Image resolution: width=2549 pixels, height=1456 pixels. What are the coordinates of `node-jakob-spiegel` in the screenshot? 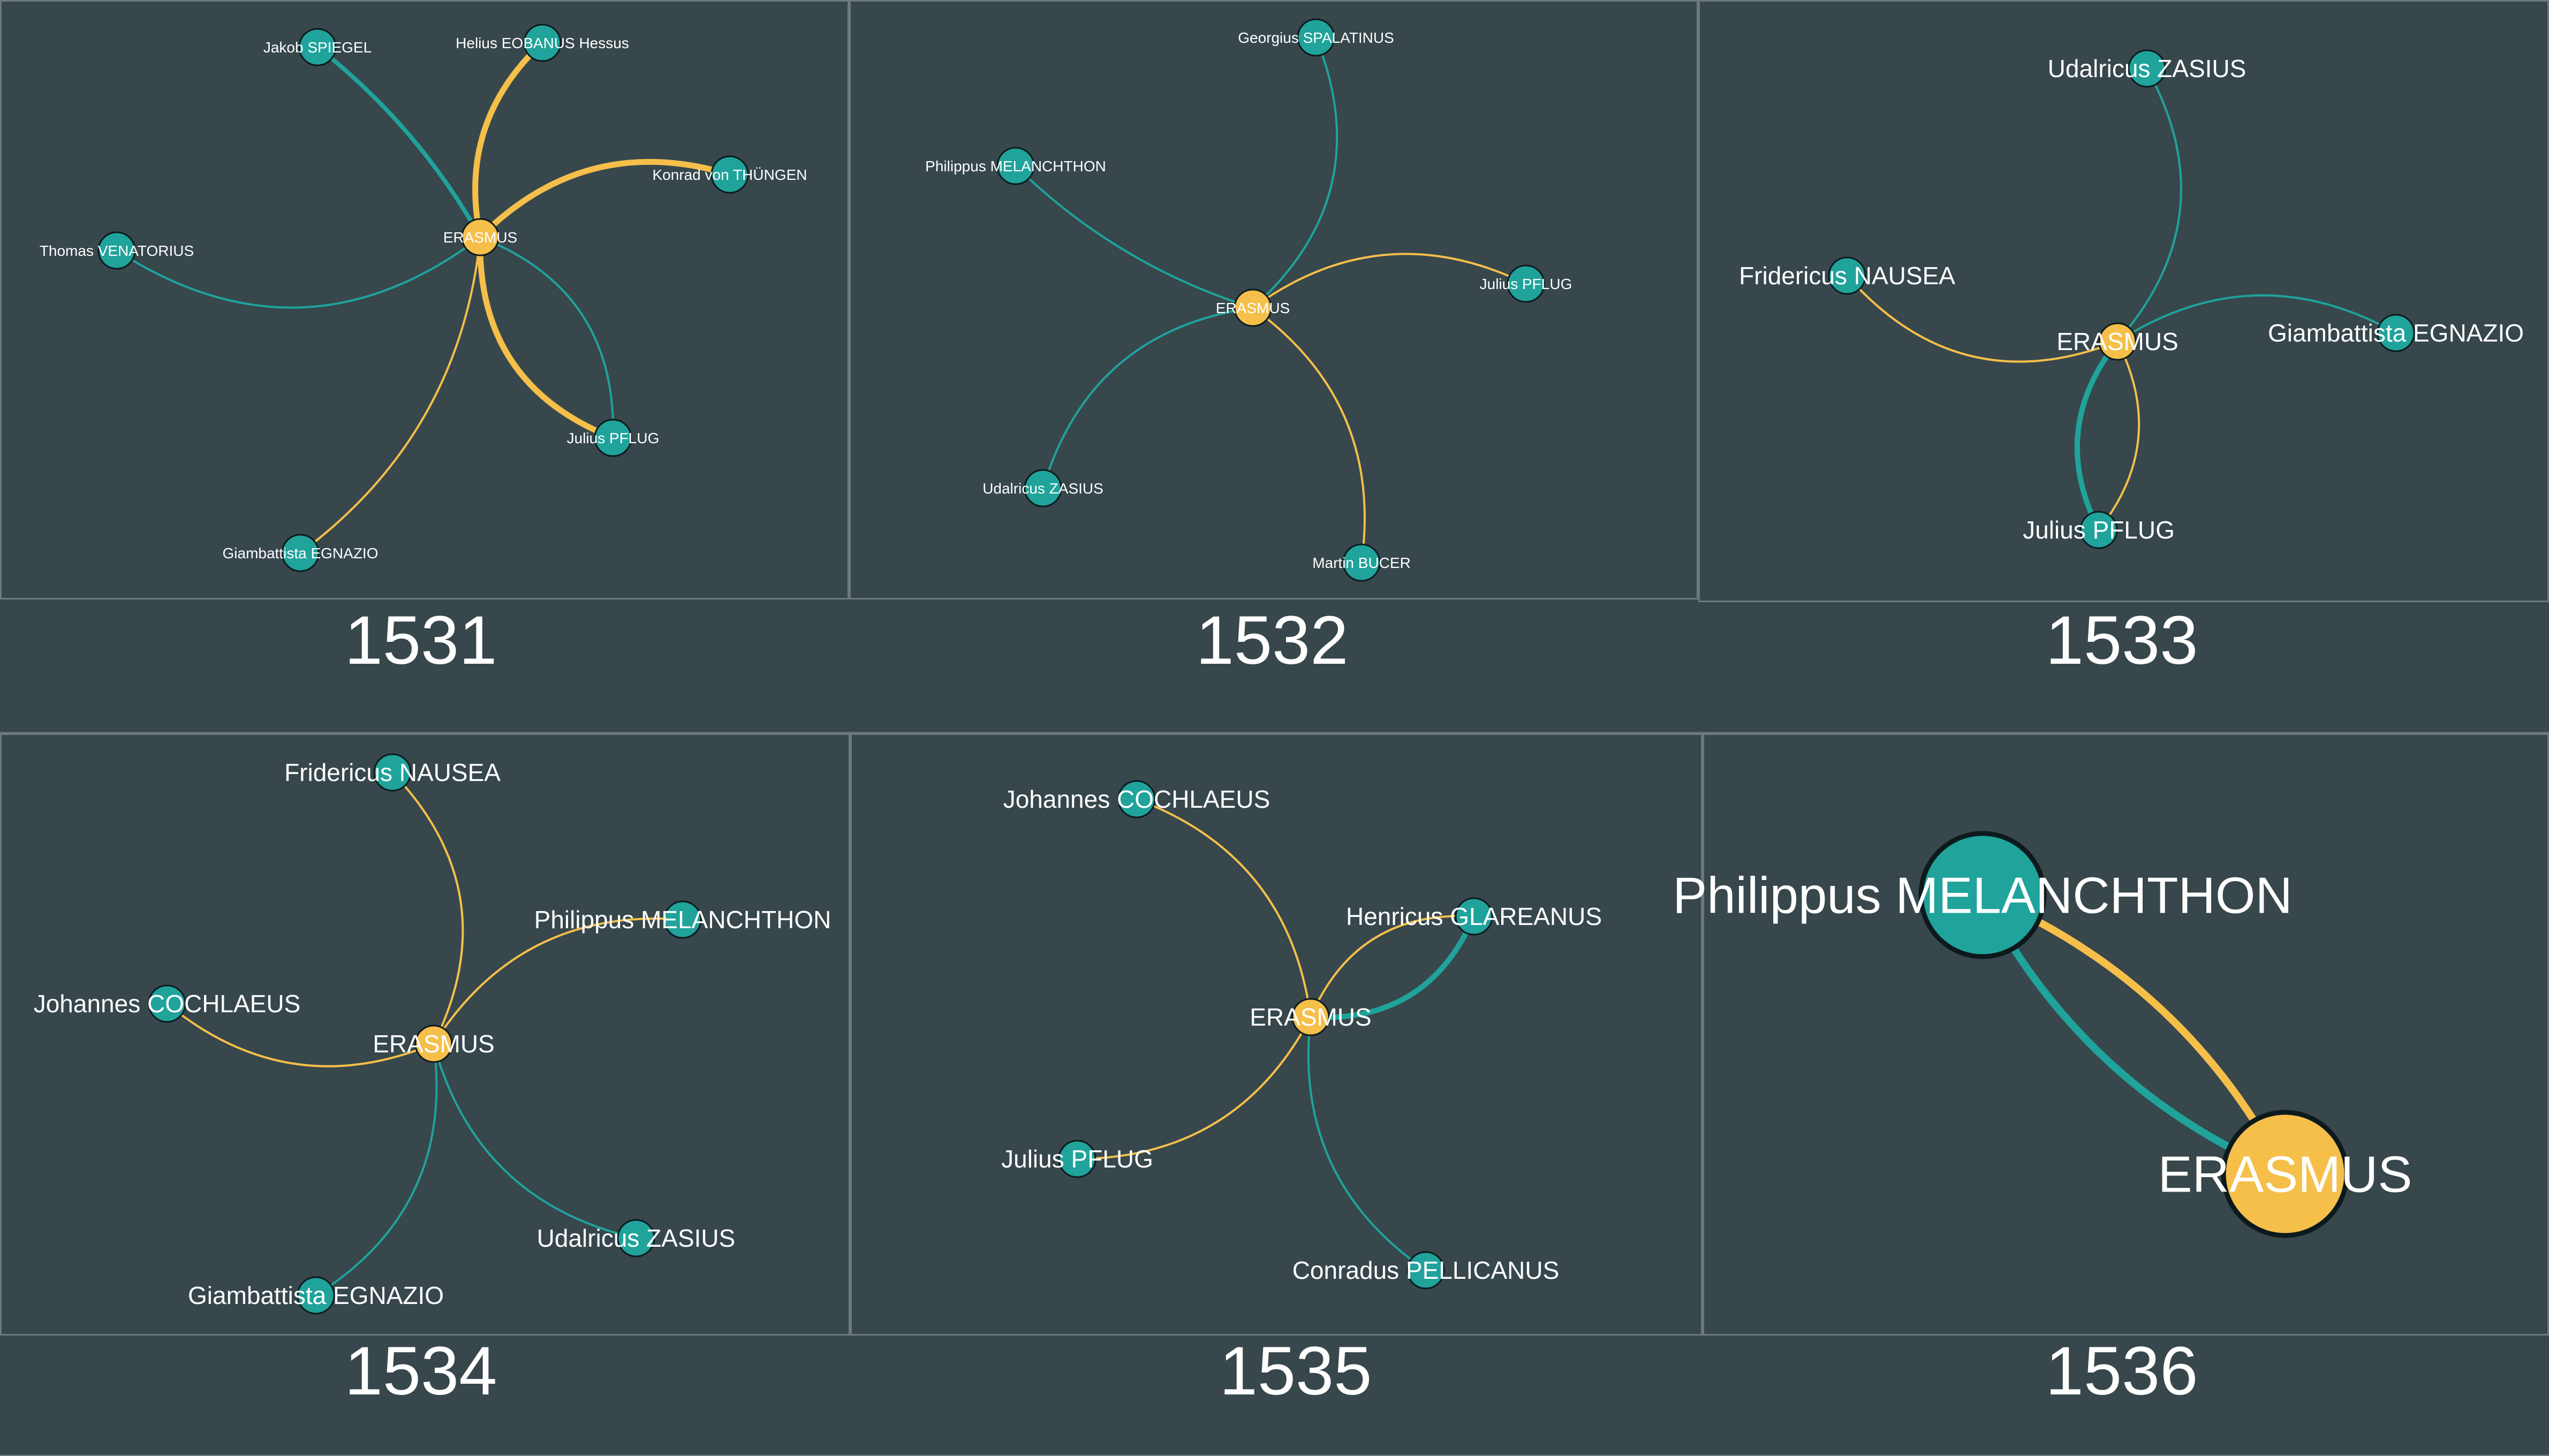 It's located at (318, 47).